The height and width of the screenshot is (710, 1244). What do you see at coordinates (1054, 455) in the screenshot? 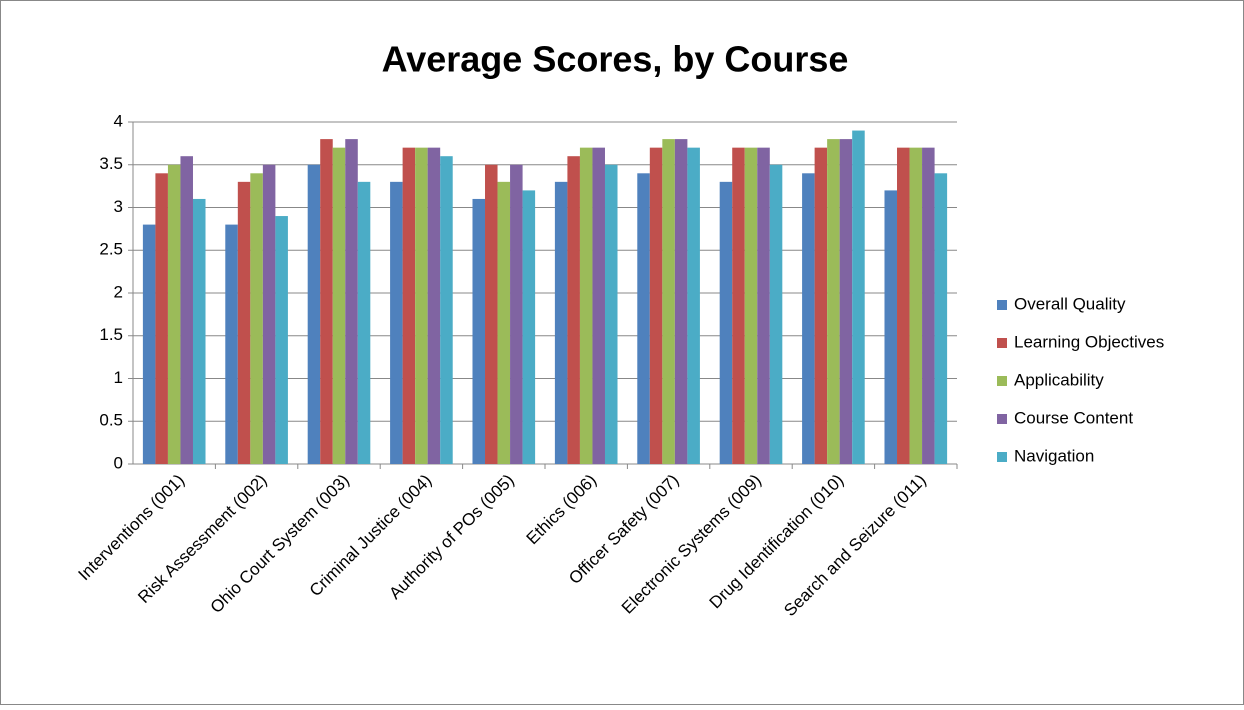
I see `legend-label: Navigation` at bounding box center [1054, 455].